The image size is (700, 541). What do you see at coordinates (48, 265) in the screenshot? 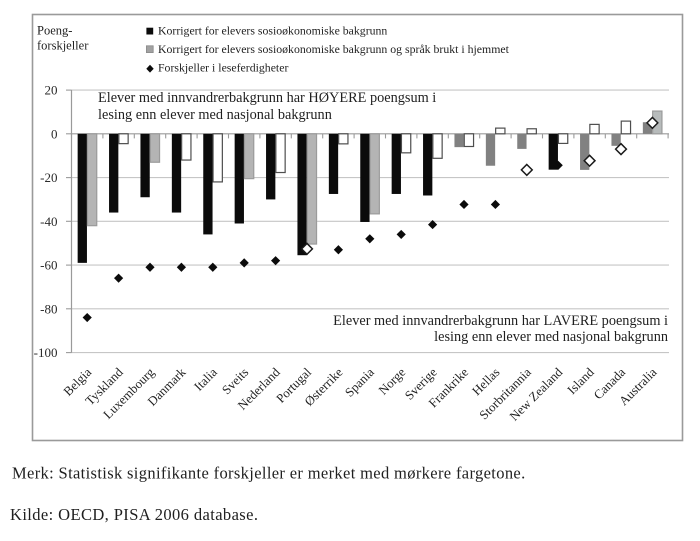
I see `svg-text: -60` at bounding box center [48, 265].